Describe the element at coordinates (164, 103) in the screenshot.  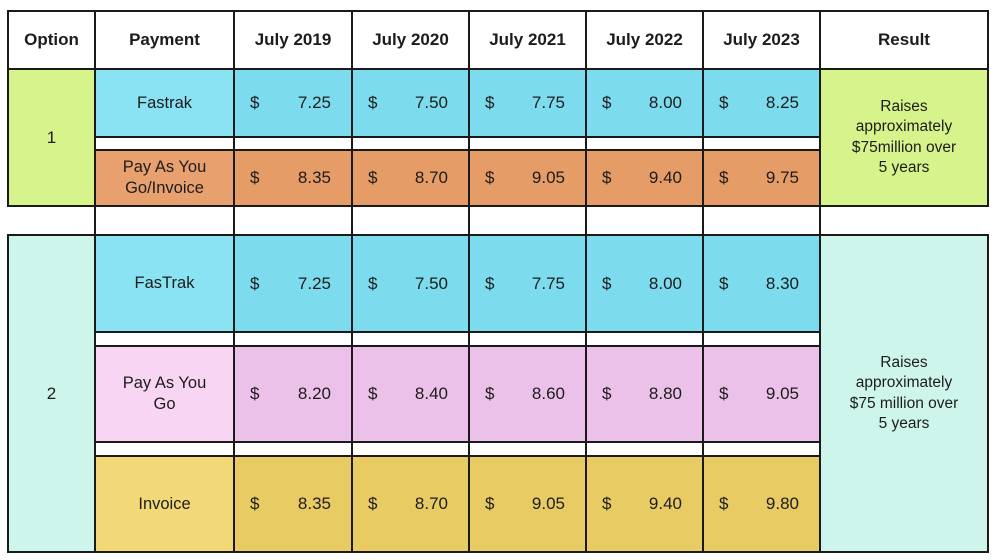
I see `payment-label-fastrak: Fastrak` at that location.